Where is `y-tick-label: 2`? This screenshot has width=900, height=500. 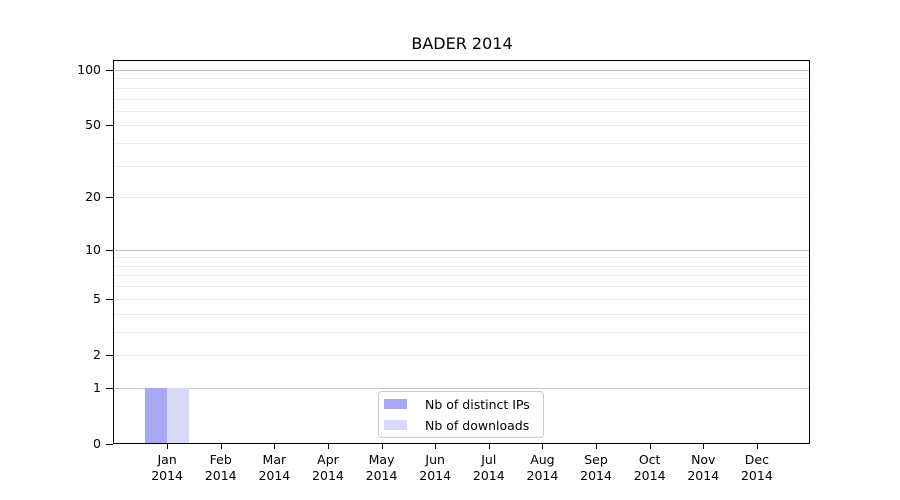 y-tick-label: 2 is located at coordinates (97, 354).